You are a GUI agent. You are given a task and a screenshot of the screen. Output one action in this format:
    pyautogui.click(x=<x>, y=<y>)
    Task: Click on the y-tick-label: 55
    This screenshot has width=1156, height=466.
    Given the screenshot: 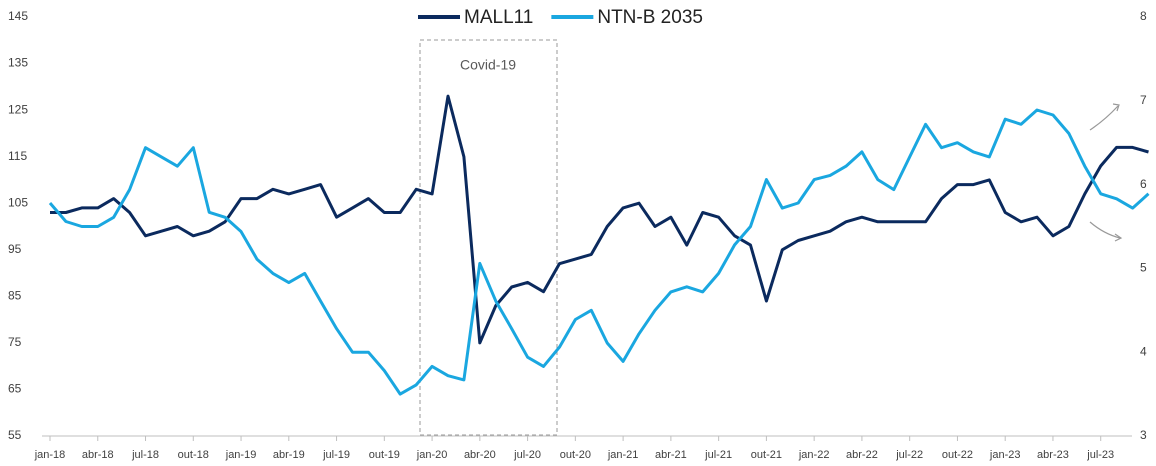 What is the action you would take?
    pyautogui.click(x=15, y=435)
    